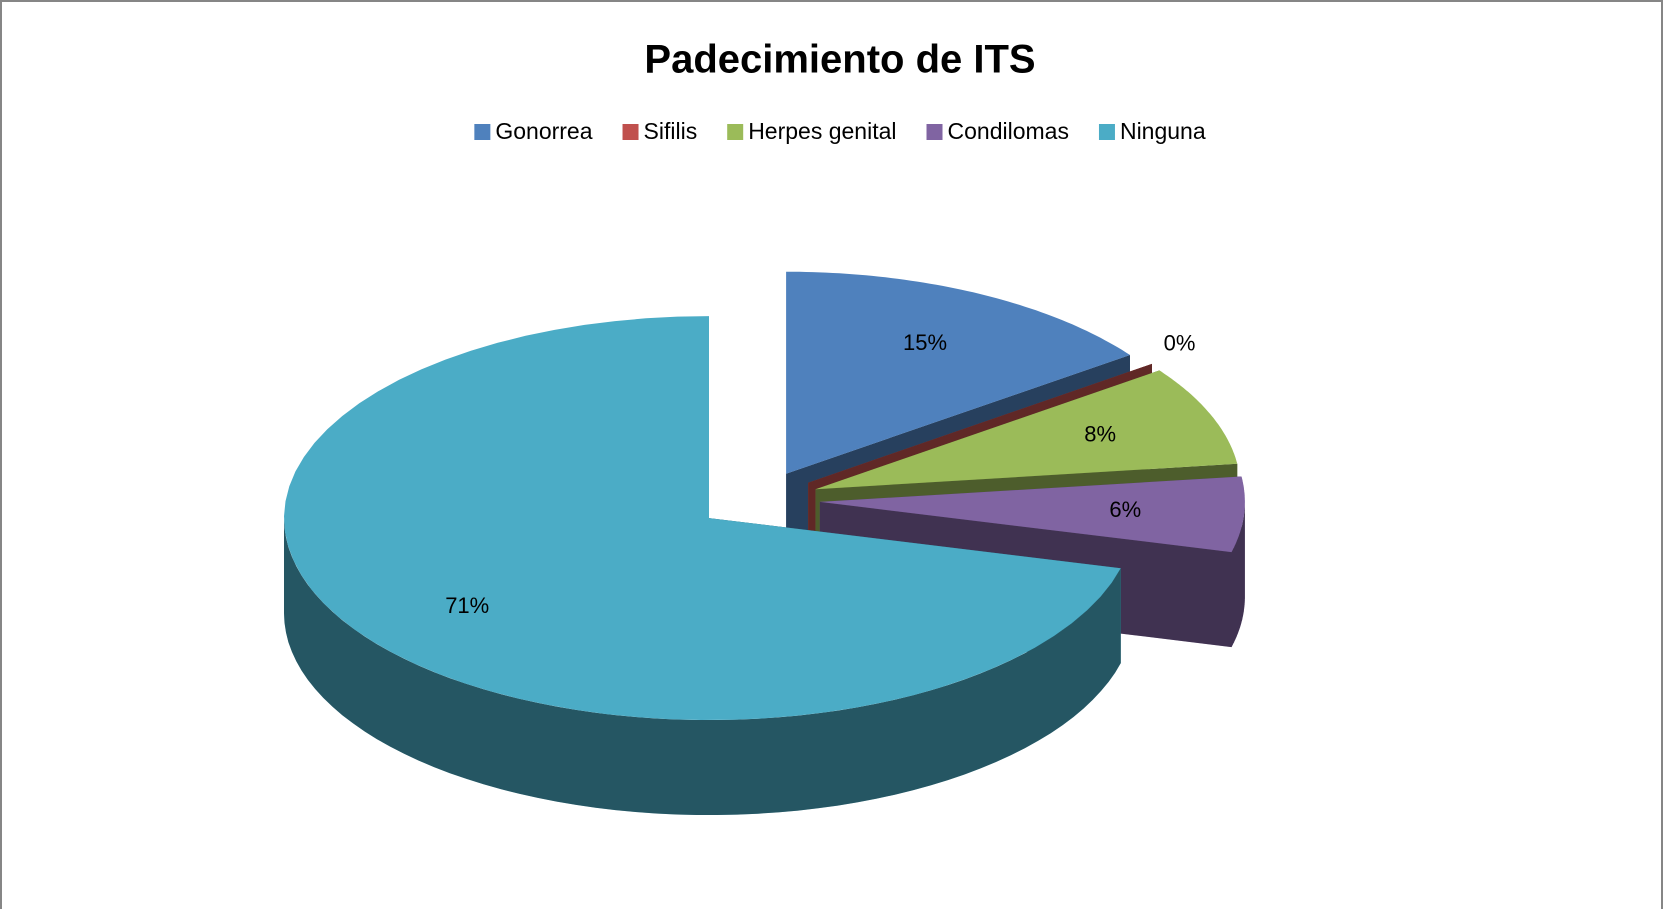 The width and height of the screenshot is (1663, 909). What do you see at coordinates (839, 60) in the screenshot?
I see `chart-title: Padecimiento de ITS` at bounding box center [839, 60].